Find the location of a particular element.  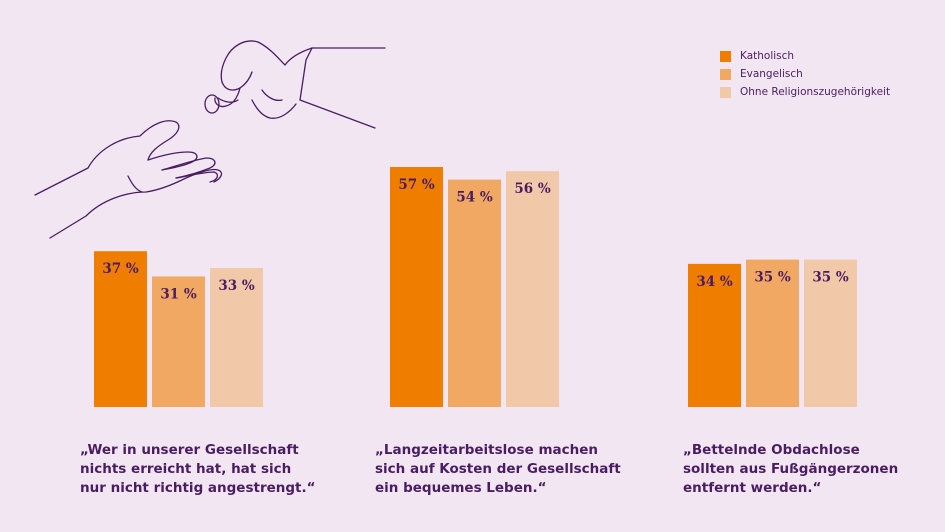

legend-item-ohne-religion: Ohne Religionszugehörigkeit is located at coordinates (805, 92).